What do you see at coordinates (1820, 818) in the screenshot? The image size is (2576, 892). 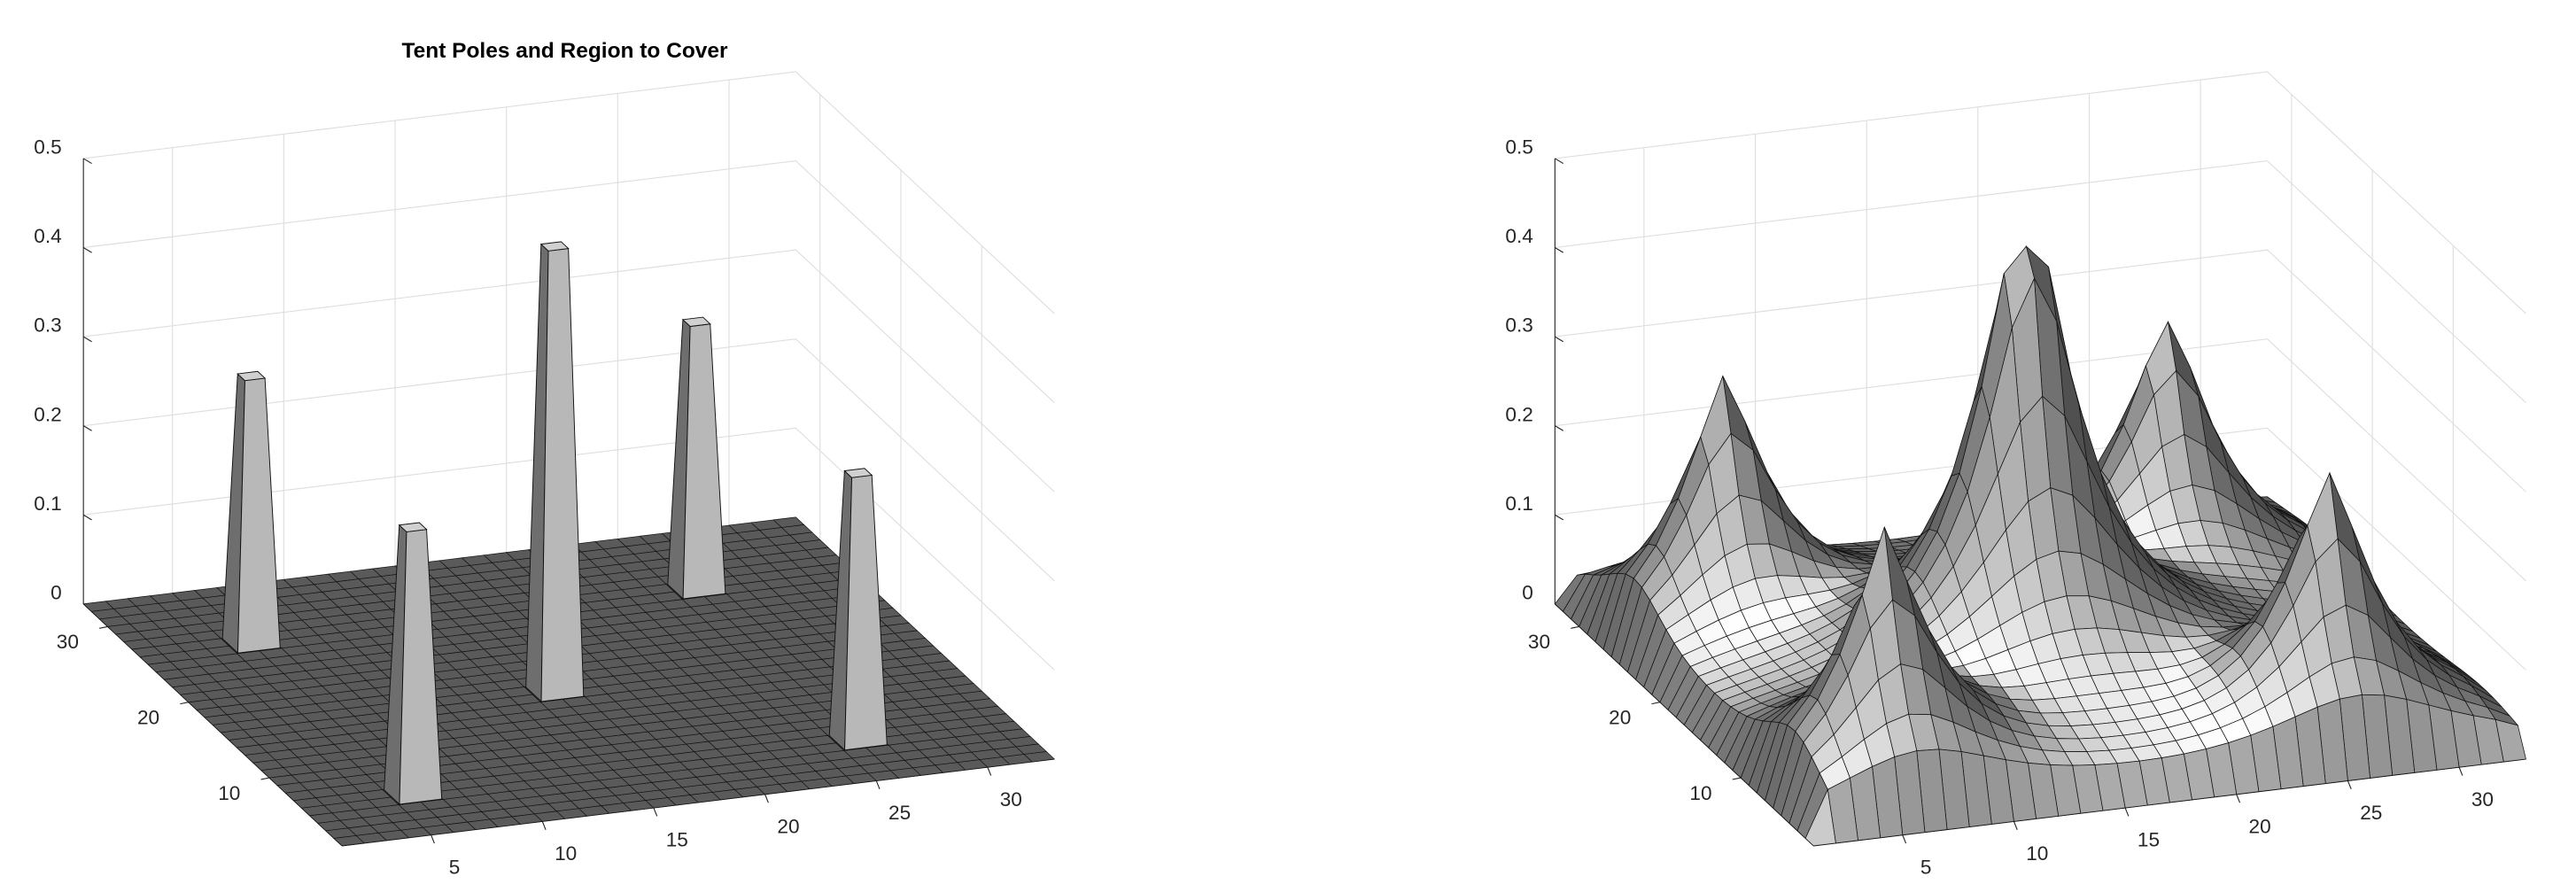 I see `surface-face` at bounding box center [1820, 818].